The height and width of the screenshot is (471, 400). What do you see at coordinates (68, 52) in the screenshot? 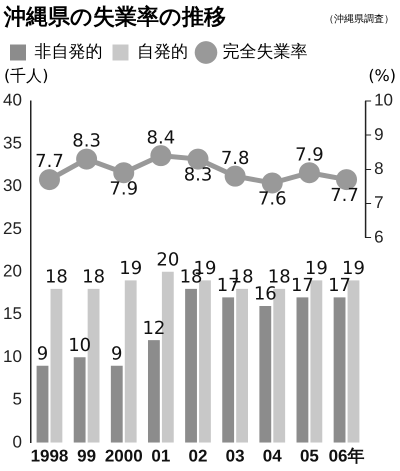
I see `legend-label: 非自発的` at bounding box center [68, 52].